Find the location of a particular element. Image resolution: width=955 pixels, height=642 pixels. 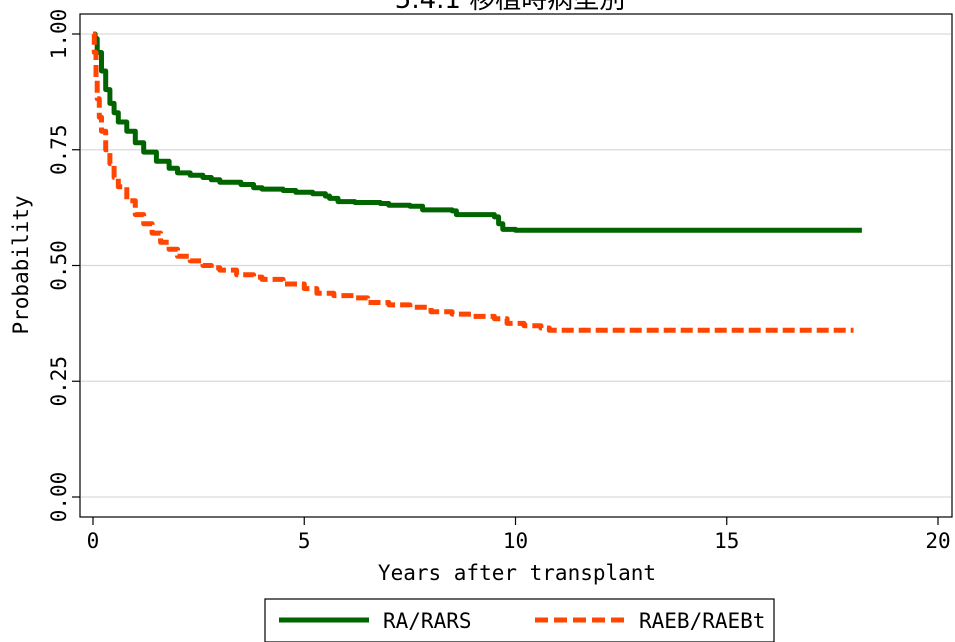

x-tick-label-2: 10 is located at coordinates (515, 541).